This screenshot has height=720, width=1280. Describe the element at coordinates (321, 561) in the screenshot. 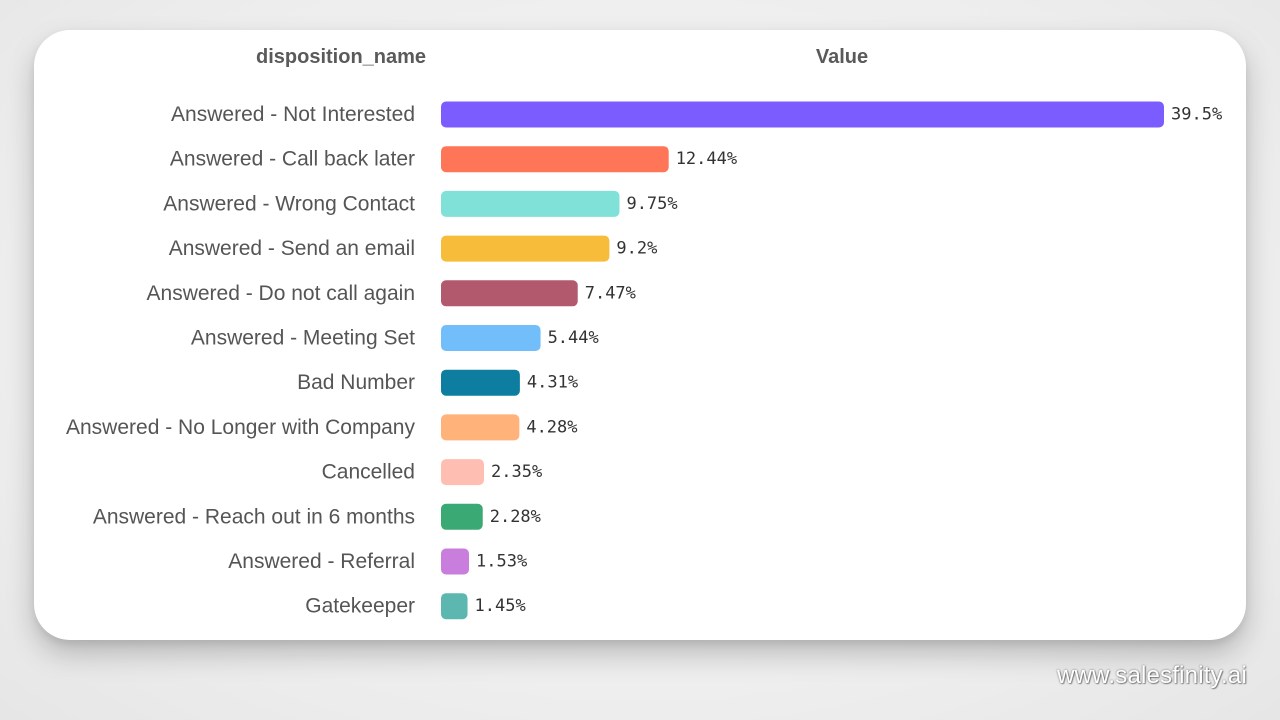

I see `category-label: Answered - Referral` at that location.